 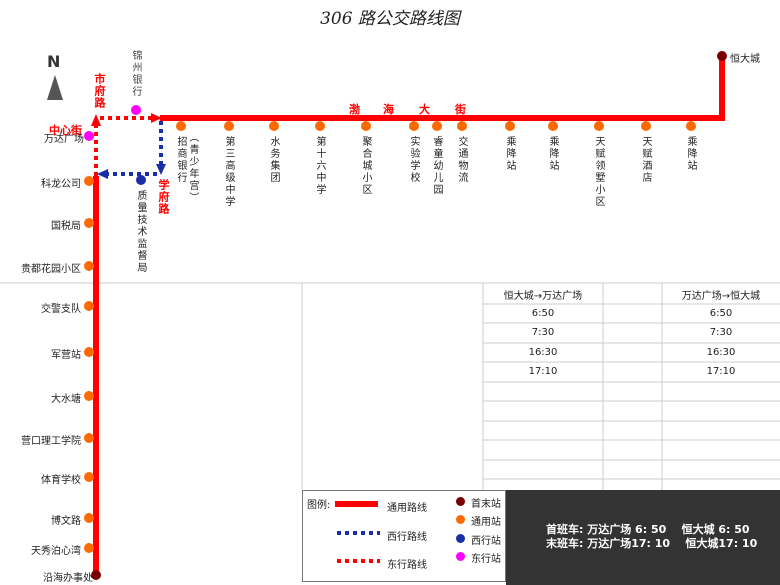 What do you see at coordinates (461, 160) in the screenshot?
I see `stop-label: 交通物流` at bounding box center [461, 160].